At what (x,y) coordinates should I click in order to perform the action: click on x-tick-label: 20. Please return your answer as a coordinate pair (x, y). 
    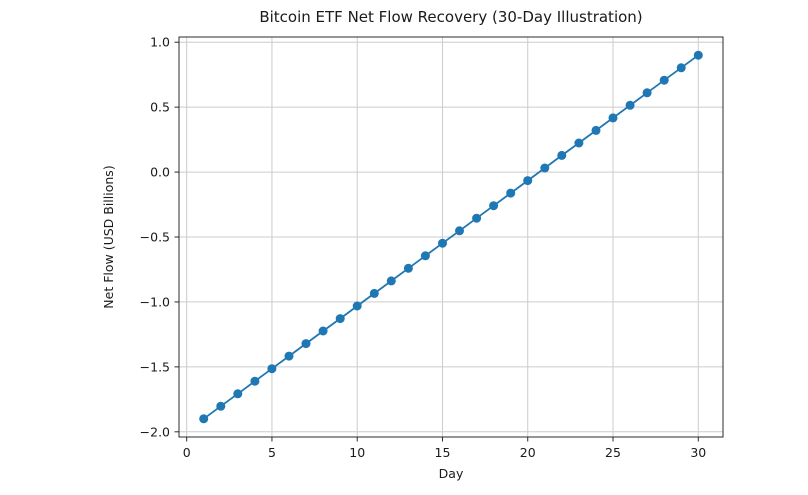
    Looking at the image, I should click on (528, 452).